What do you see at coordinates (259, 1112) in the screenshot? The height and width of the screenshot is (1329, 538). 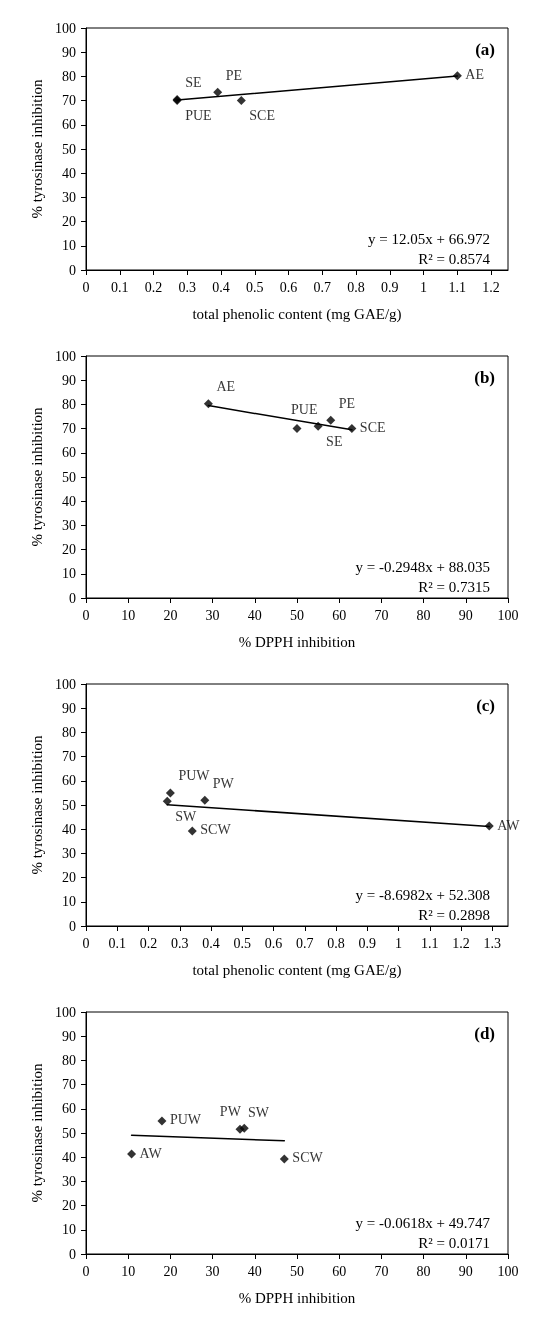 I see `annotation: SW` at bounding box center [259, 1112].